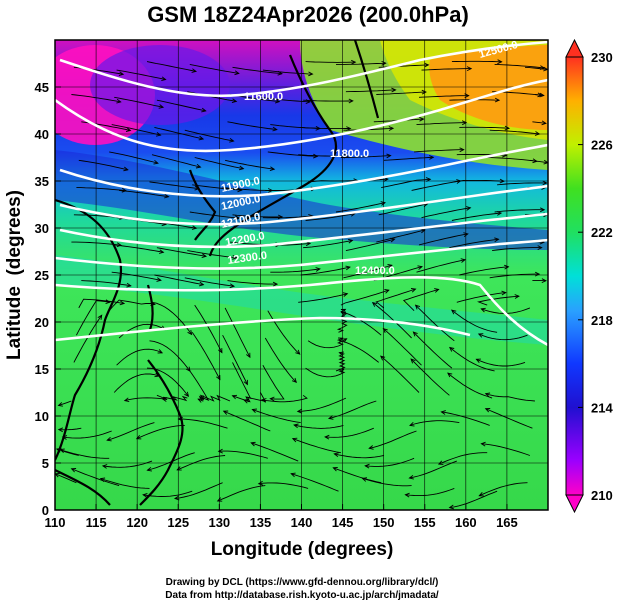 This screenshot has height=605, width=619. What do you see at coordinates (42, 322) in the screenshot?
I see `y-tick-label: 20` at bounding box center [42, 322].